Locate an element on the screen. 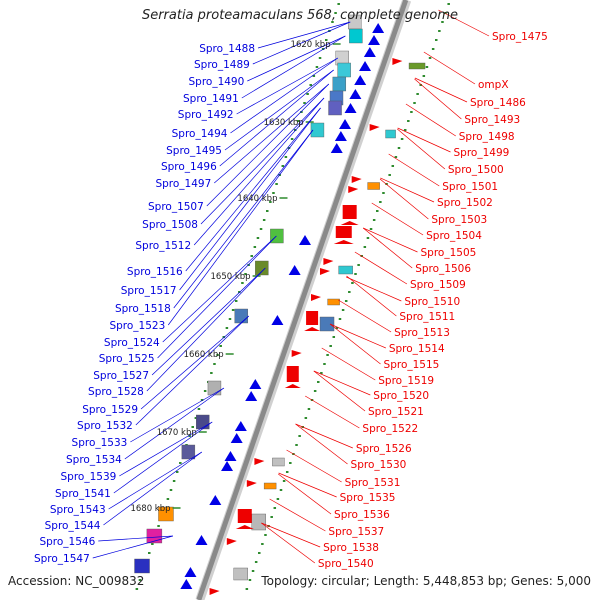  right-gene-label: Spro_1506 is located at coordinates (443, 269).